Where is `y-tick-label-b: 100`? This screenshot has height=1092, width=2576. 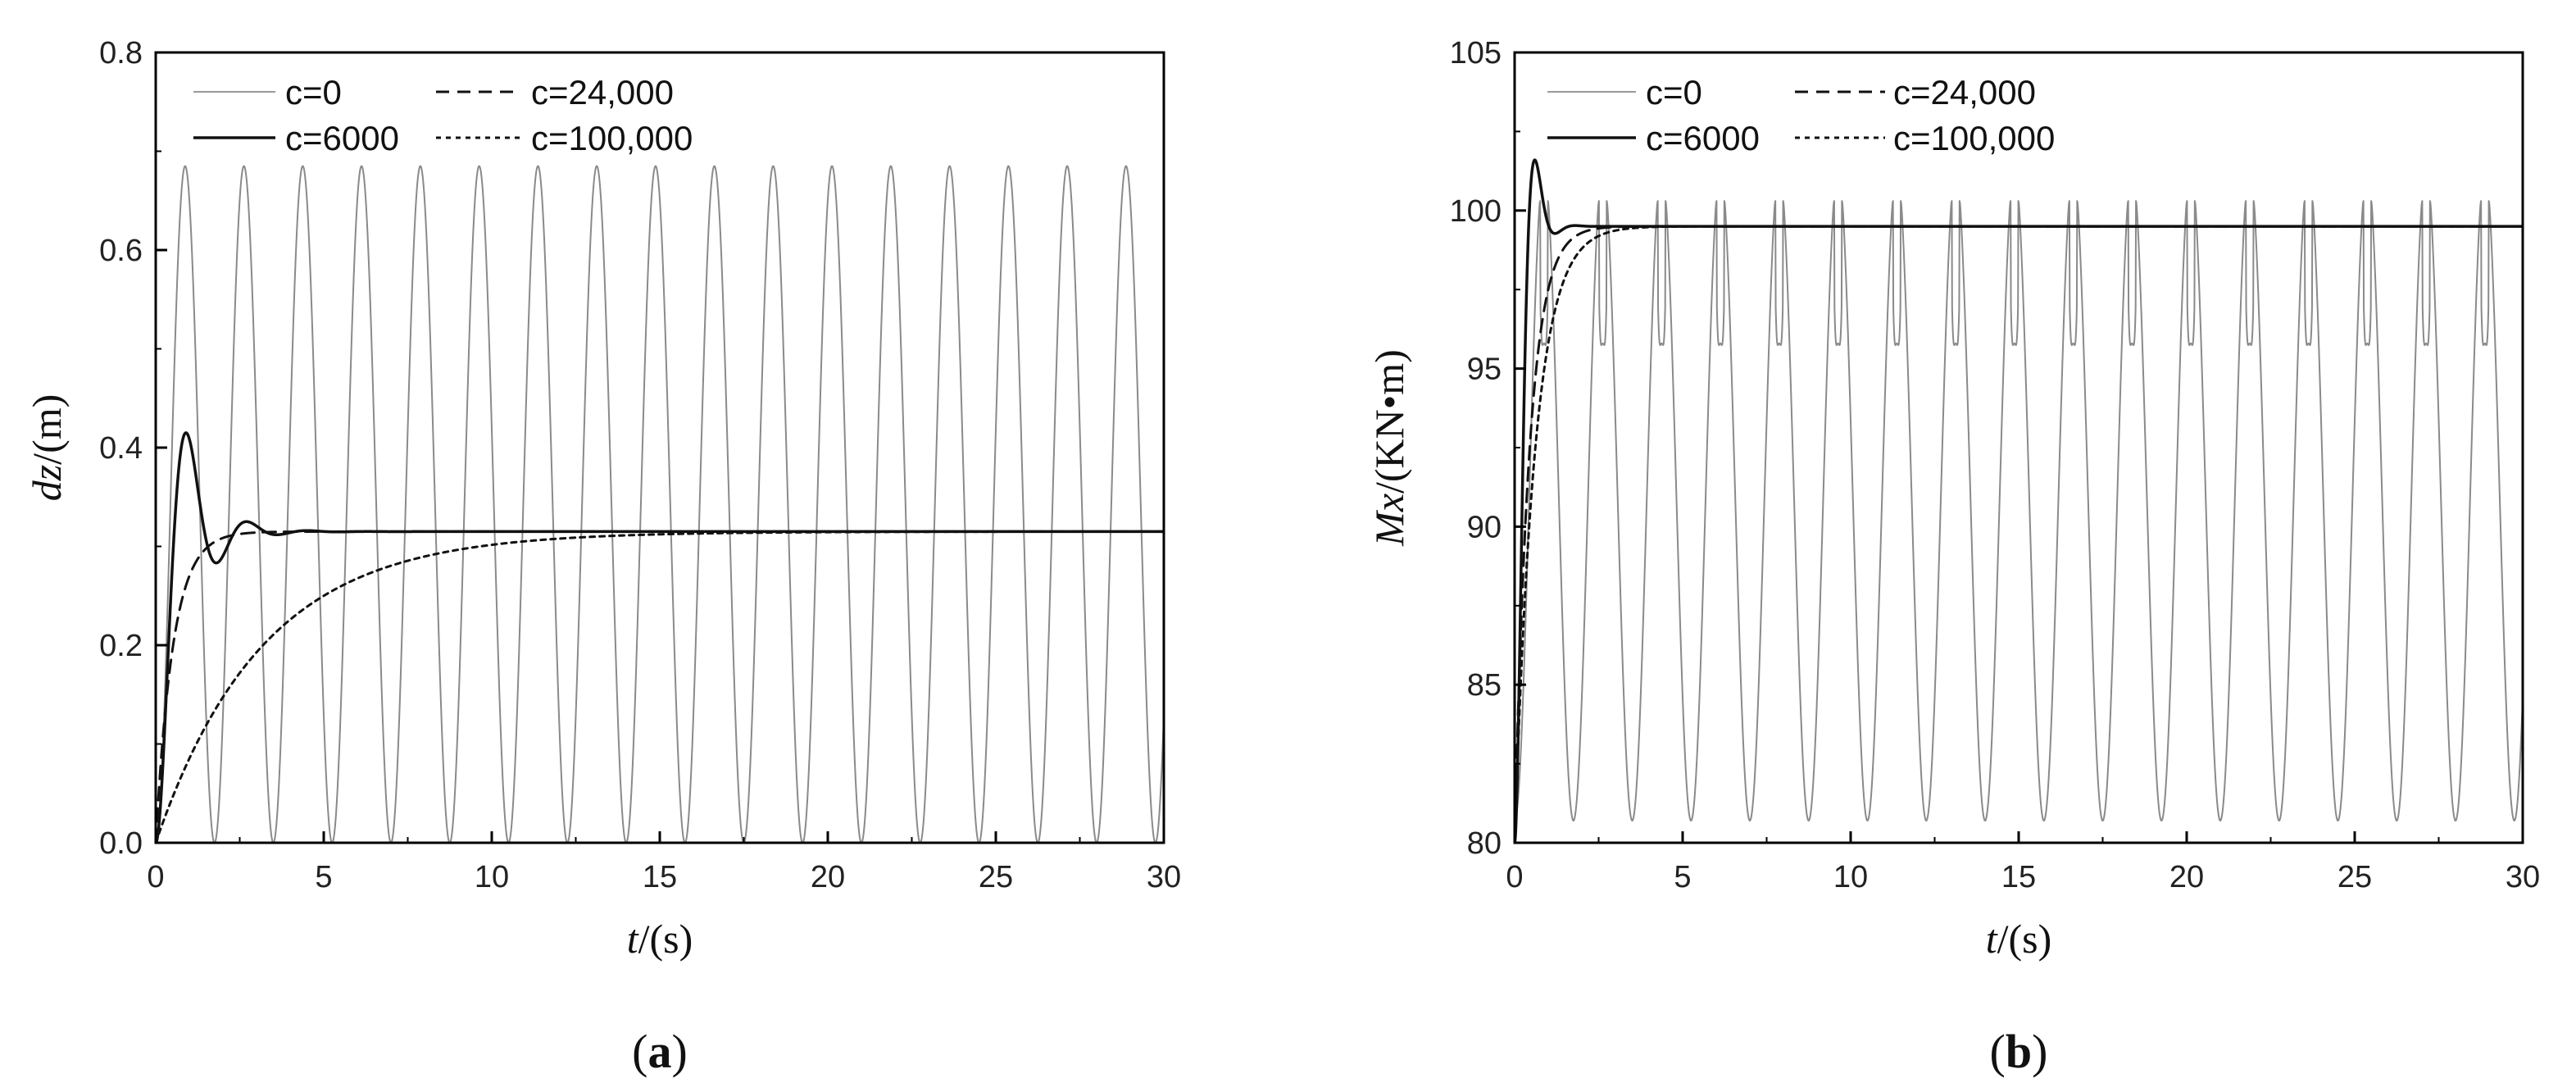
y-tick-label-b: 100 is located at coordinates (1476, 211).